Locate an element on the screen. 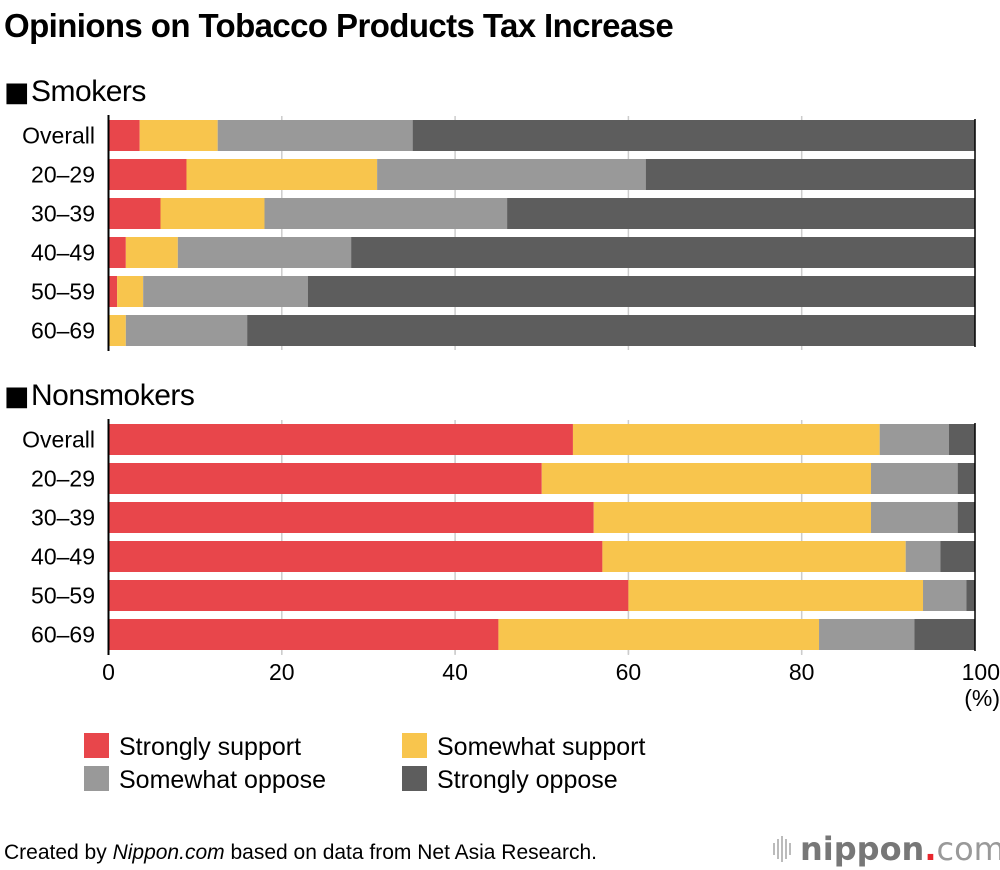 This screenshot has height=870, width=1000. x-axis: 0 20 40 60 80 100 is located at coordinates (551, 667).